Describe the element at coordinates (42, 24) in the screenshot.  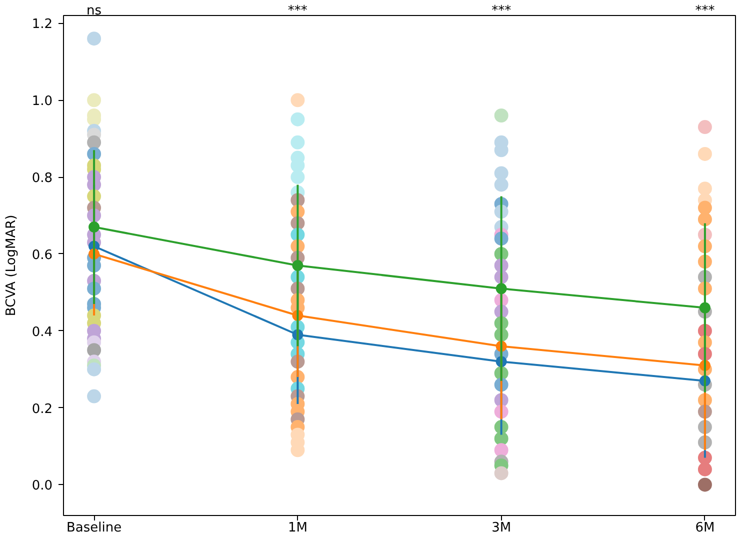
I see `y-tick-label: 1.2` at that location.